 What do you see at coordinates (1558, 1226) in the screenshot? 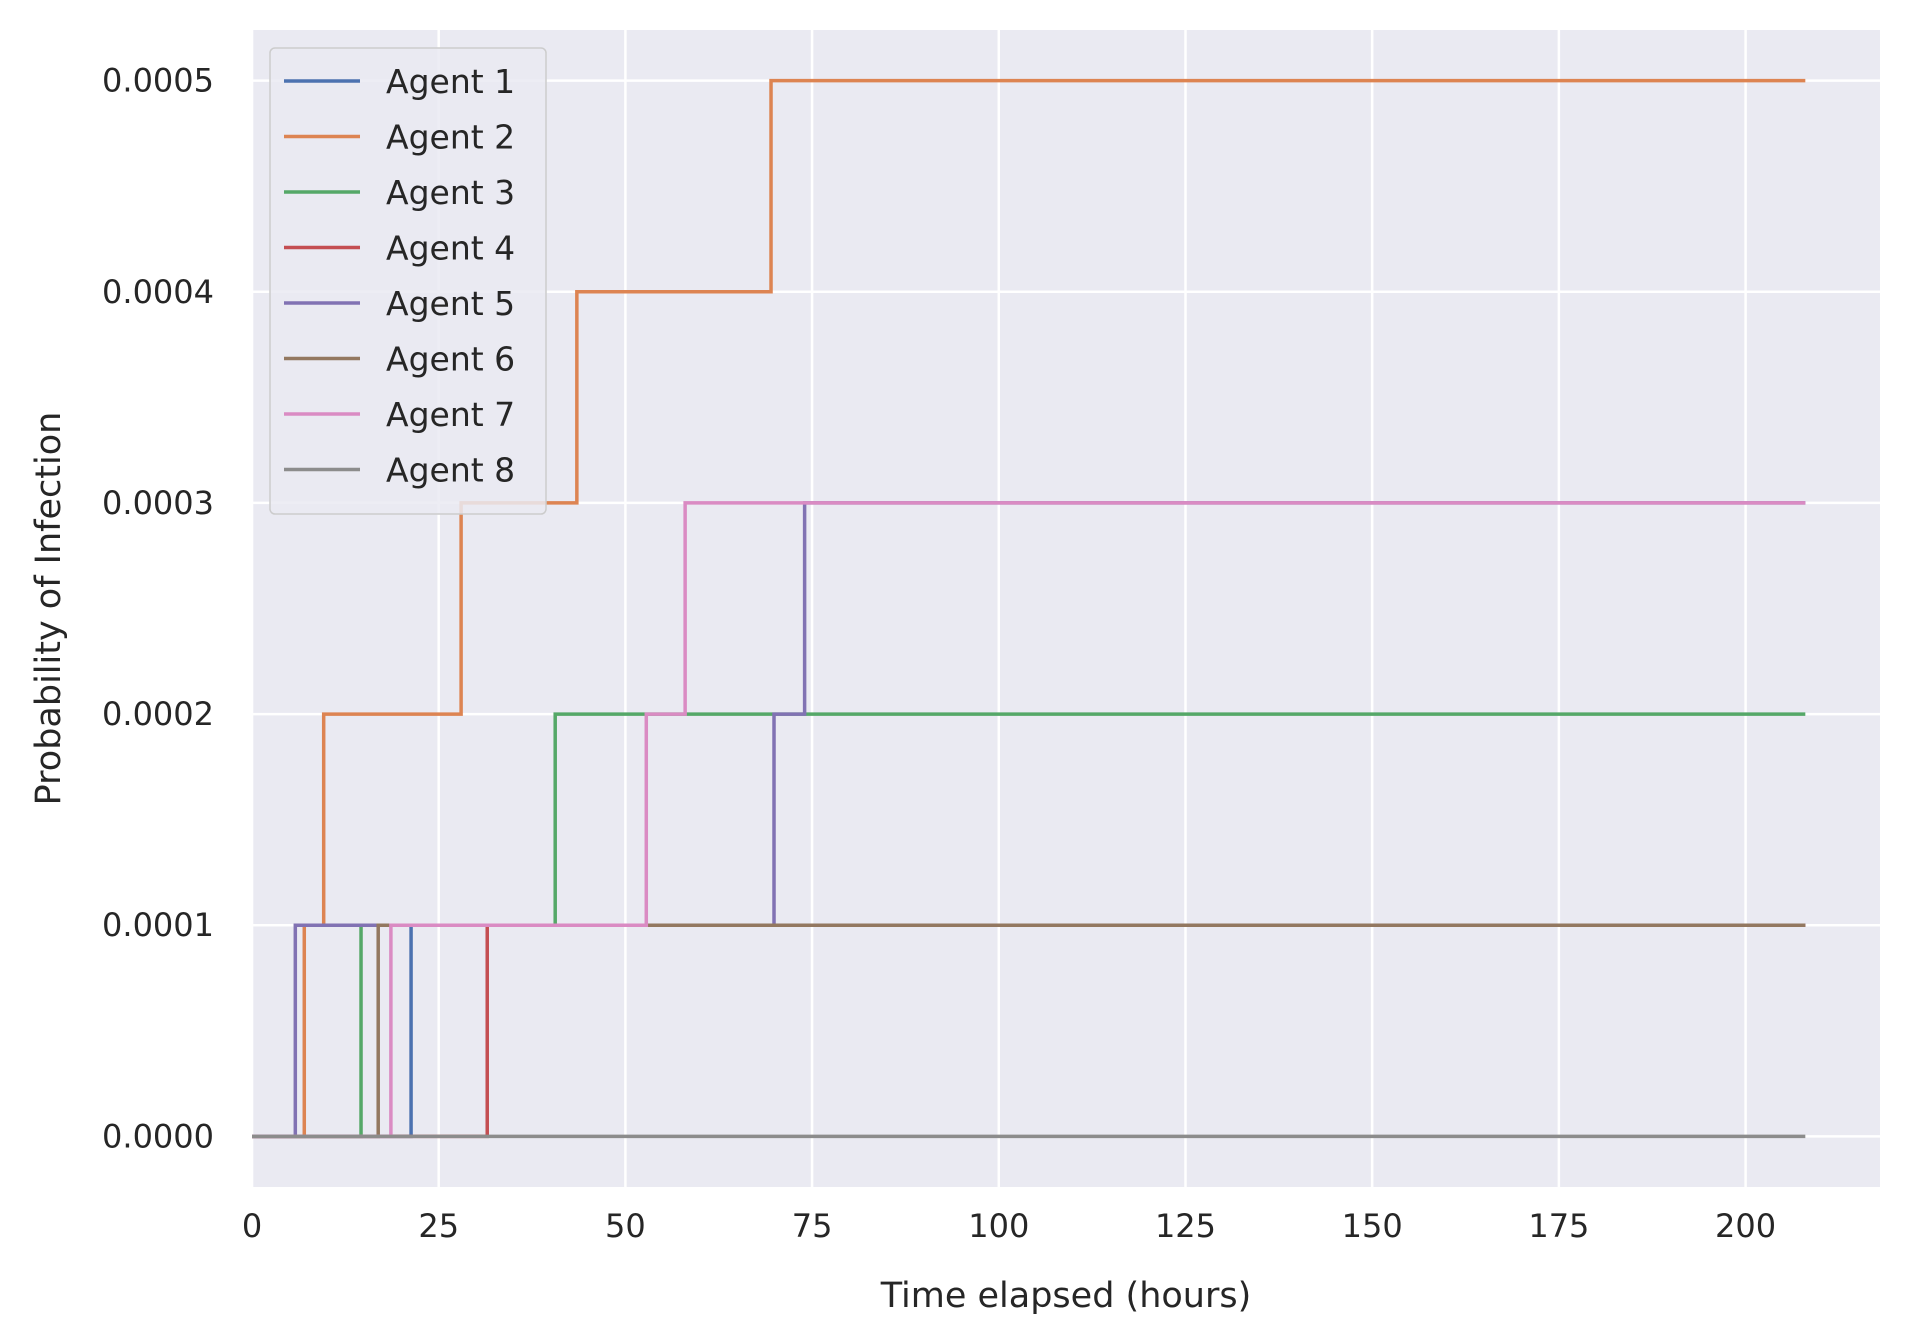
I see `x-tick-label: 175` at bounding box center [1558, 1226].